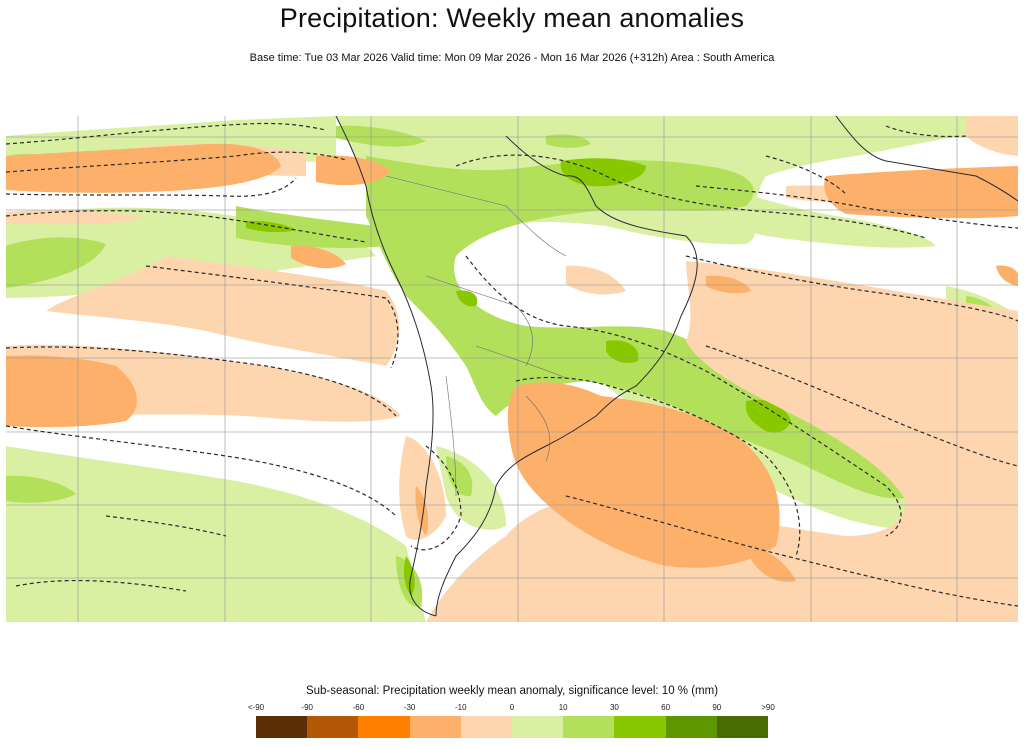  What do you see at coordinates (307, 707) in the screenshot?
I see `legend-label: -90` at bounding box center [307, 707].